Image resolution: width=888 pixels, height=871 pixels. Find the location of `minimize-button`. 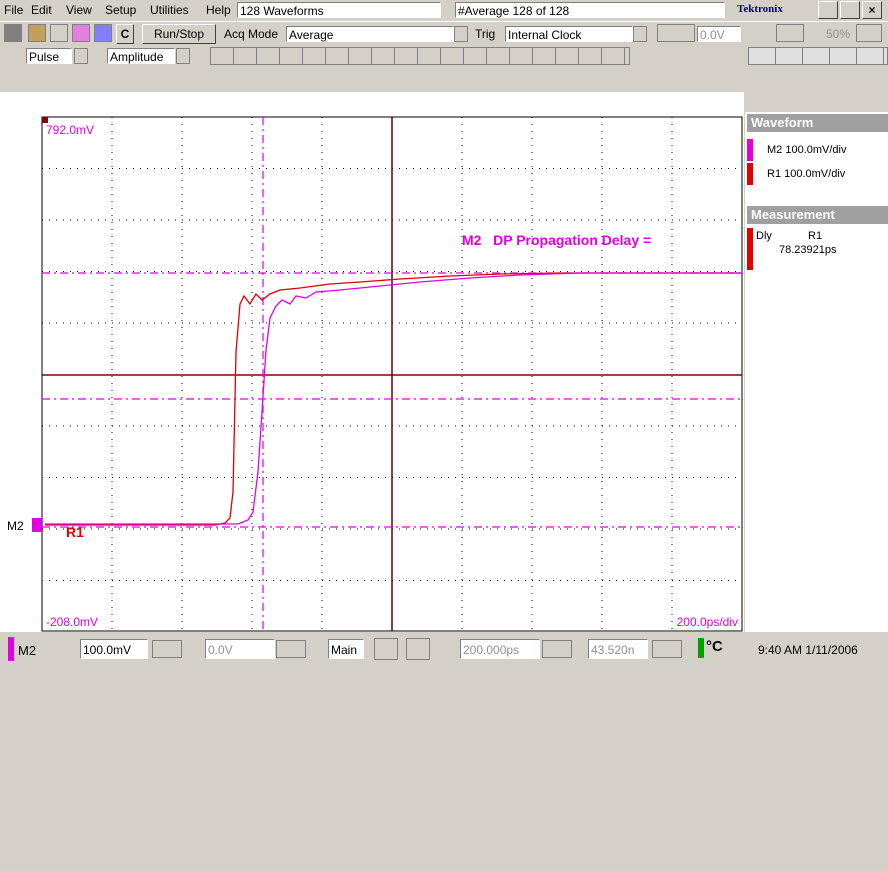

minimize-button is located at coordinates (828, 10).